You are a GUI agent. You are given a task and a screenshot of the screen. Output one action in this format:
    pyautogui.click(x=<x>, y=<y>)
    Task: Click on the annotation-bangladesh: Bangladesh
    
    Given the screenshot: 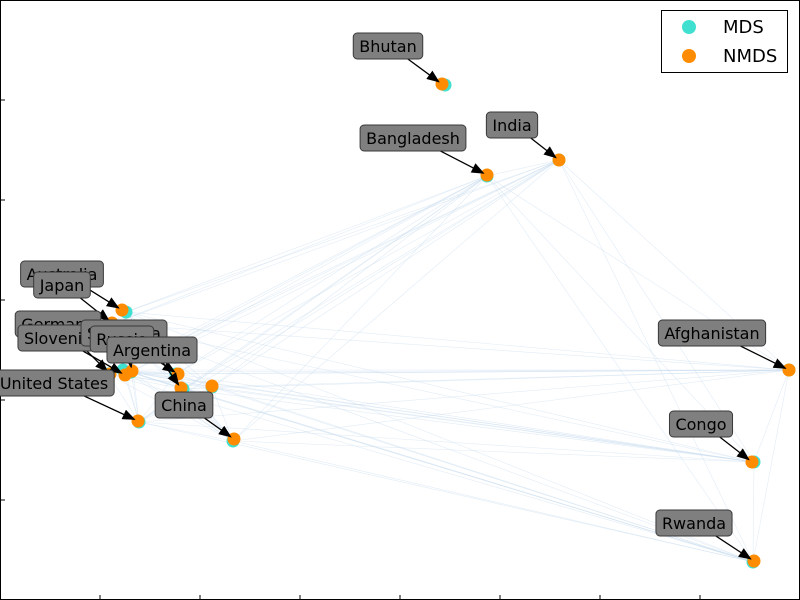 What is the action you would take?
    pyautogui.click(x=422, y=149)
    